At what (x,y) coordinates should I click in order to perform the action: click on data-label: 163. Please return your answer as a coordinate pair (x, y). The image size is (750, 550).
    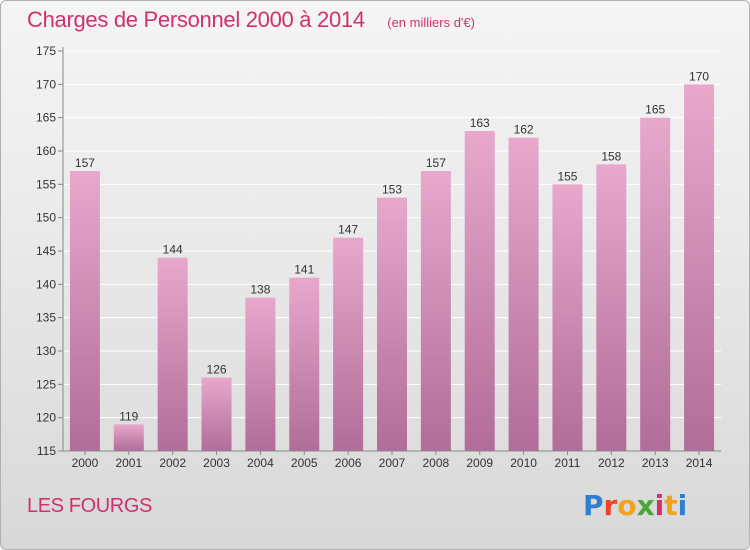
    Looking at the image, I should click on (480, 123).